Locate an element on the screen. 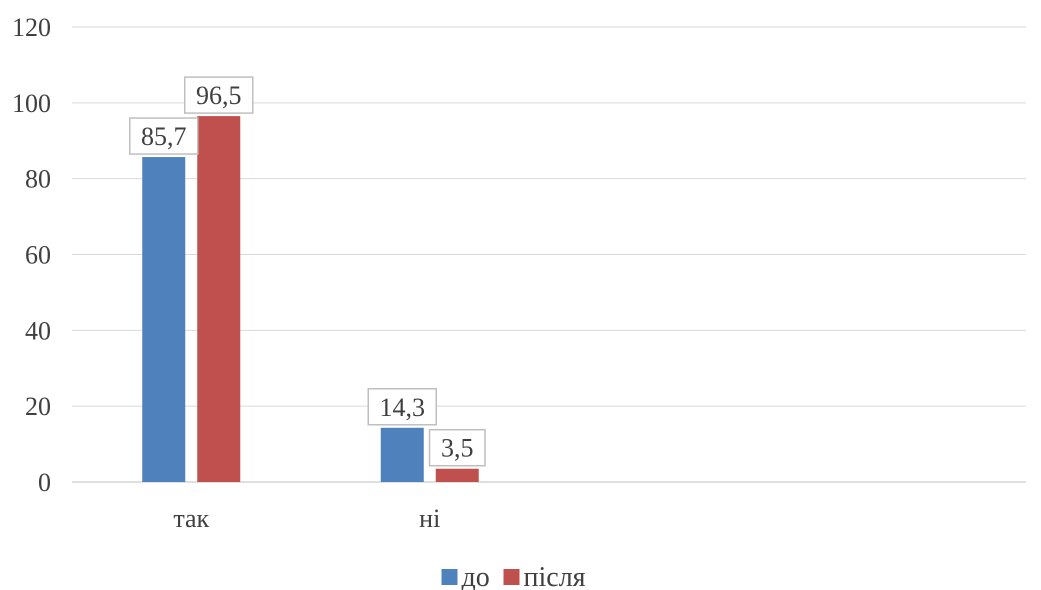 This screenshot has height=590, width=1041. x-tick-label: так is located at coordinates (191, 518).